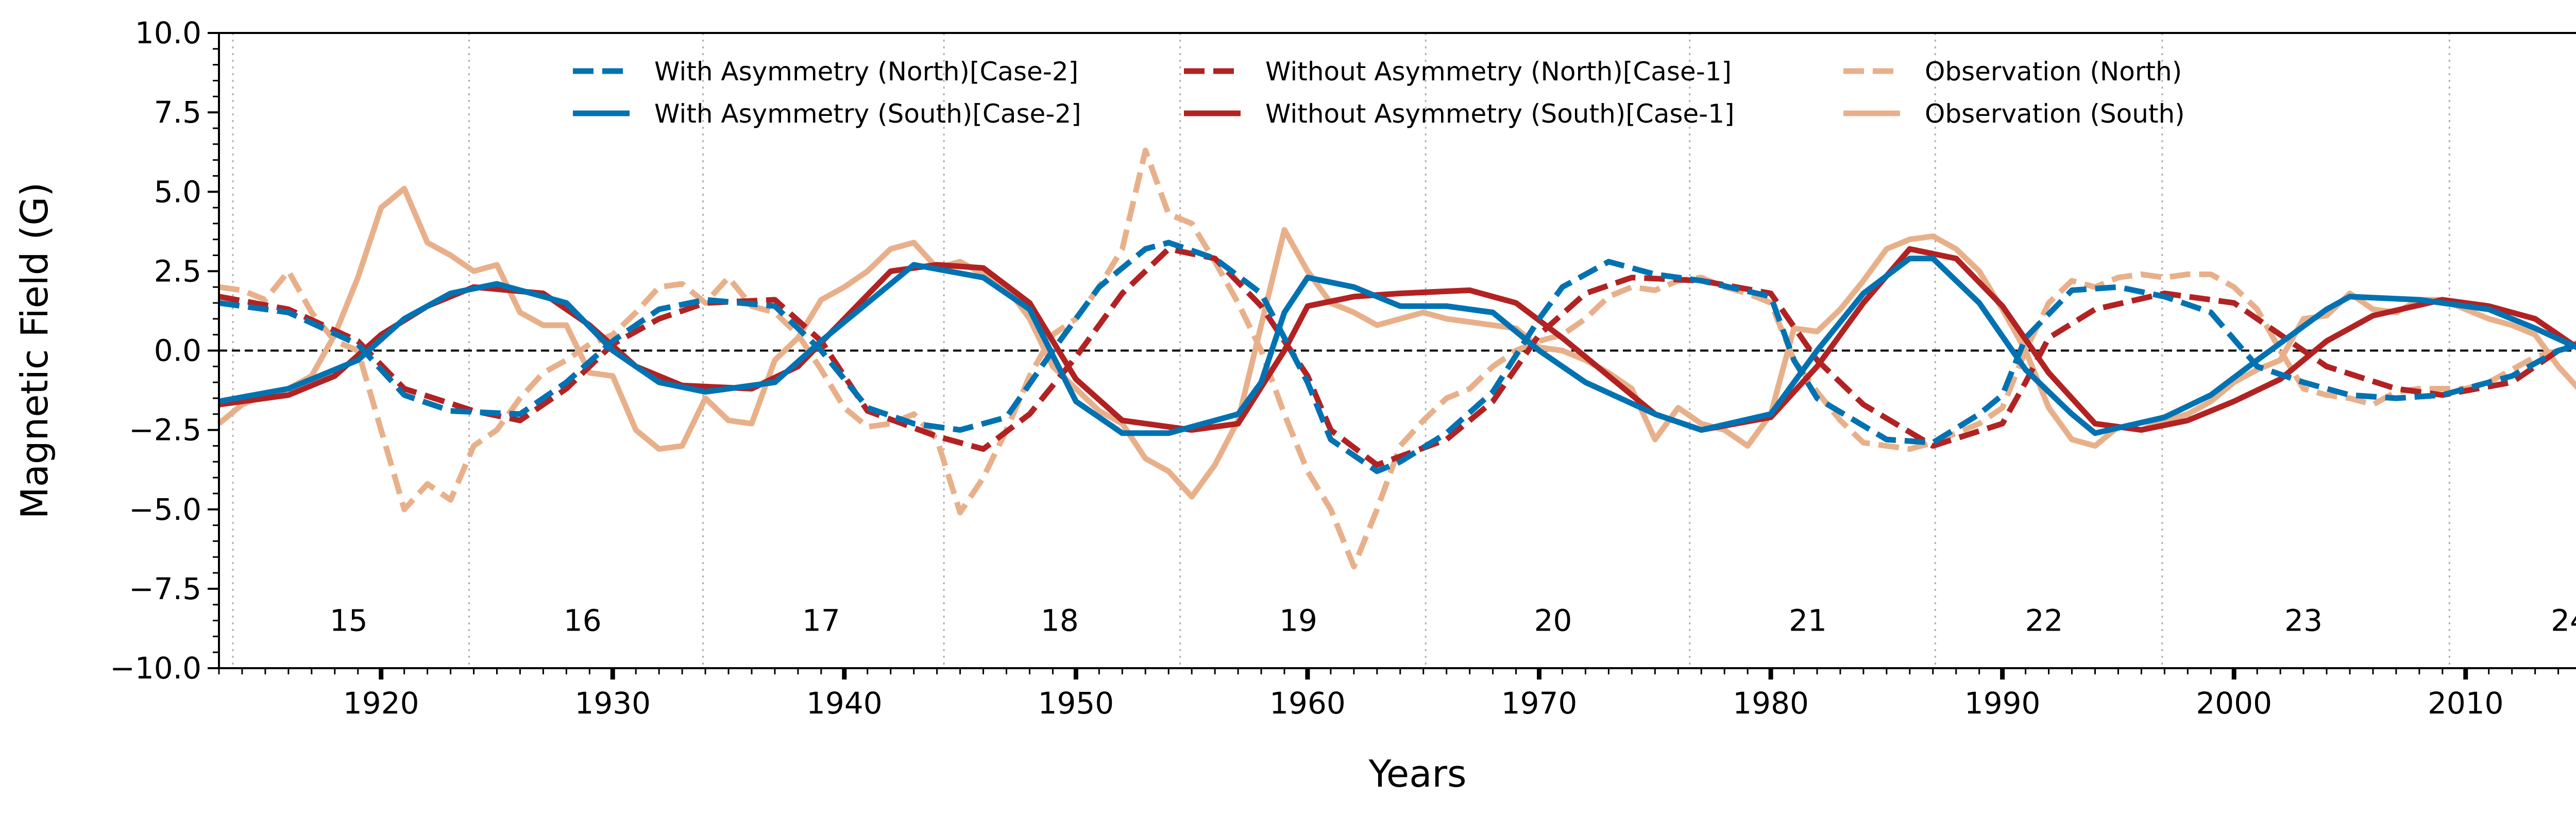  Describe the element at coordinates (2053, 72) in the screenshot. I see `legend-label: Observation (North)` at that location.